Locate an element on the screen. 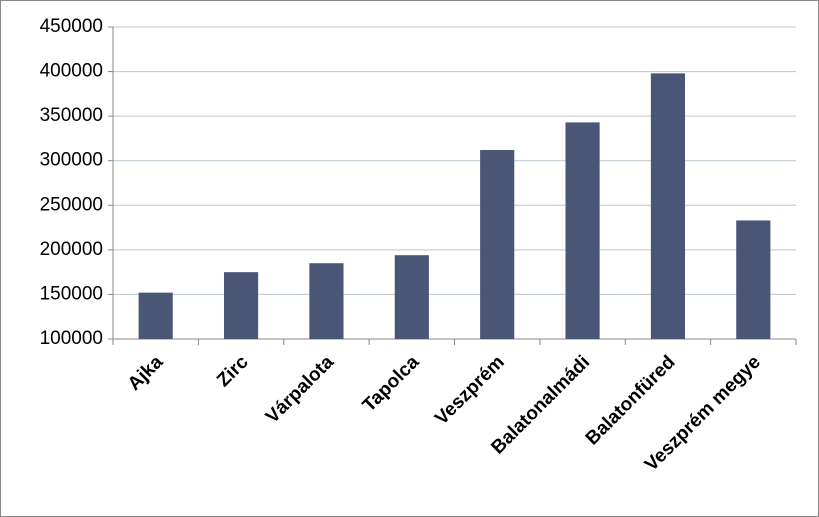  y-tick-label: 300000 is located at coordinates (71, 160).